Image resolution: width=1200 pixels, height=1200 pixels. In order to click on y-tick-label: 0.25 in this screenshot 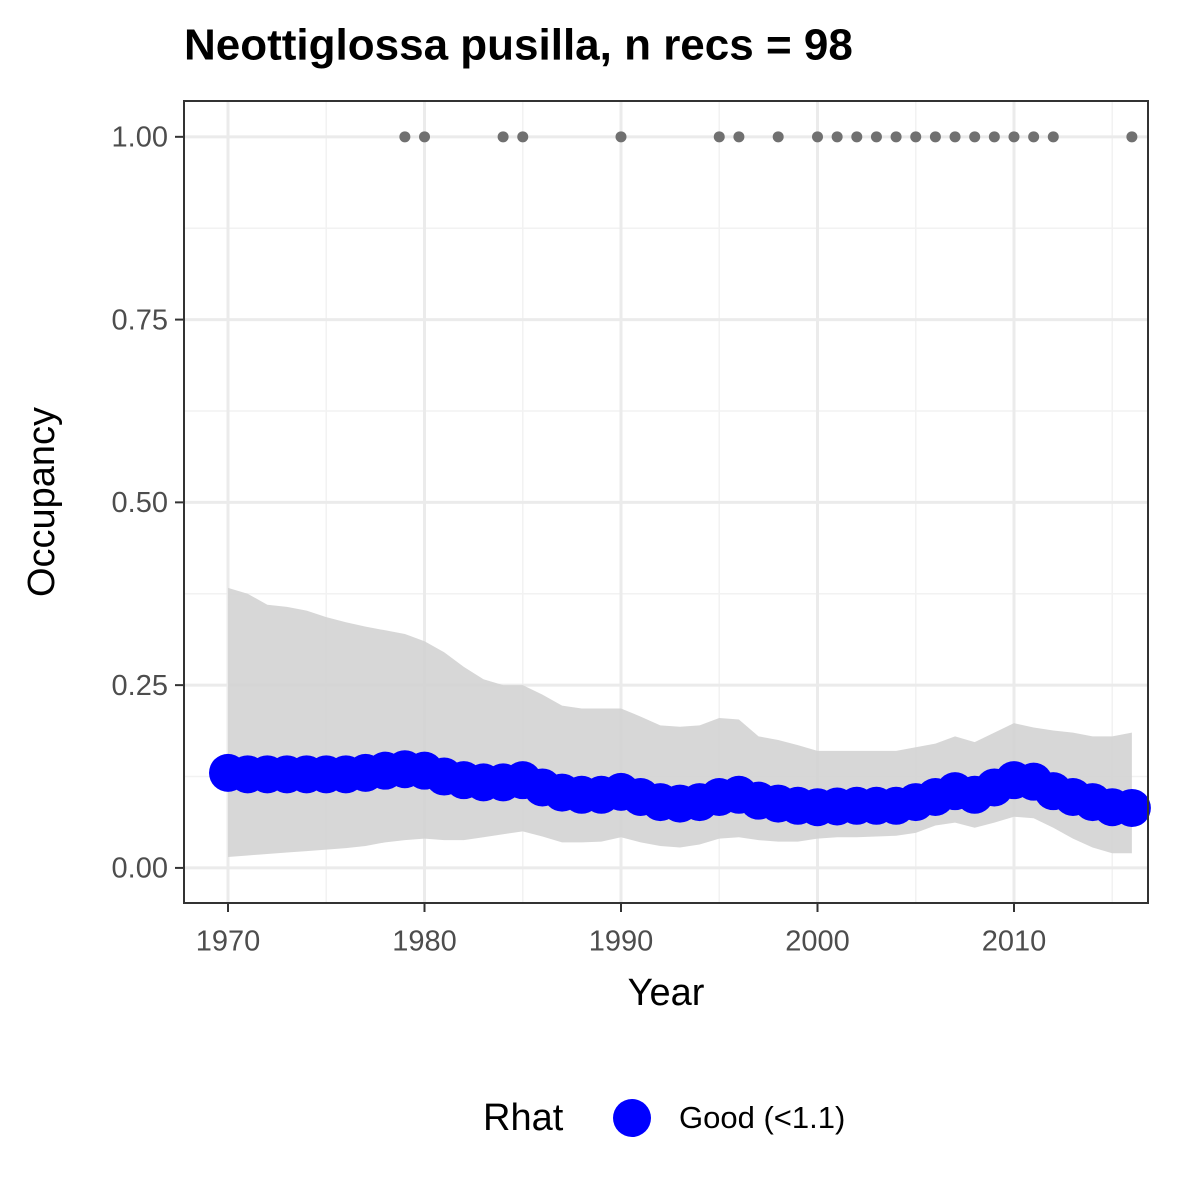, I will do `click(140, 686)`.